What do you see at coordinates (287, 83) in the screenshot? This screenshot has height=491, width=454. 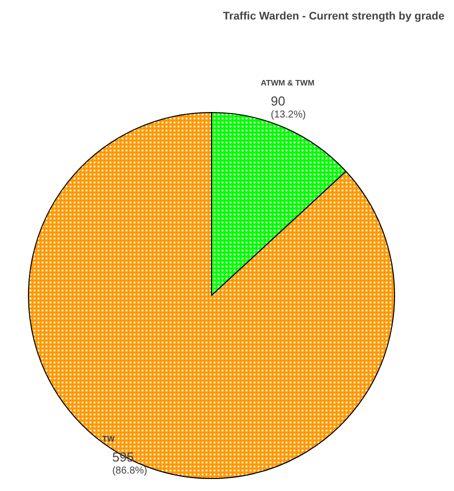 I see `slice-label: ATWM & TWM` at bounding box center [287, 83].